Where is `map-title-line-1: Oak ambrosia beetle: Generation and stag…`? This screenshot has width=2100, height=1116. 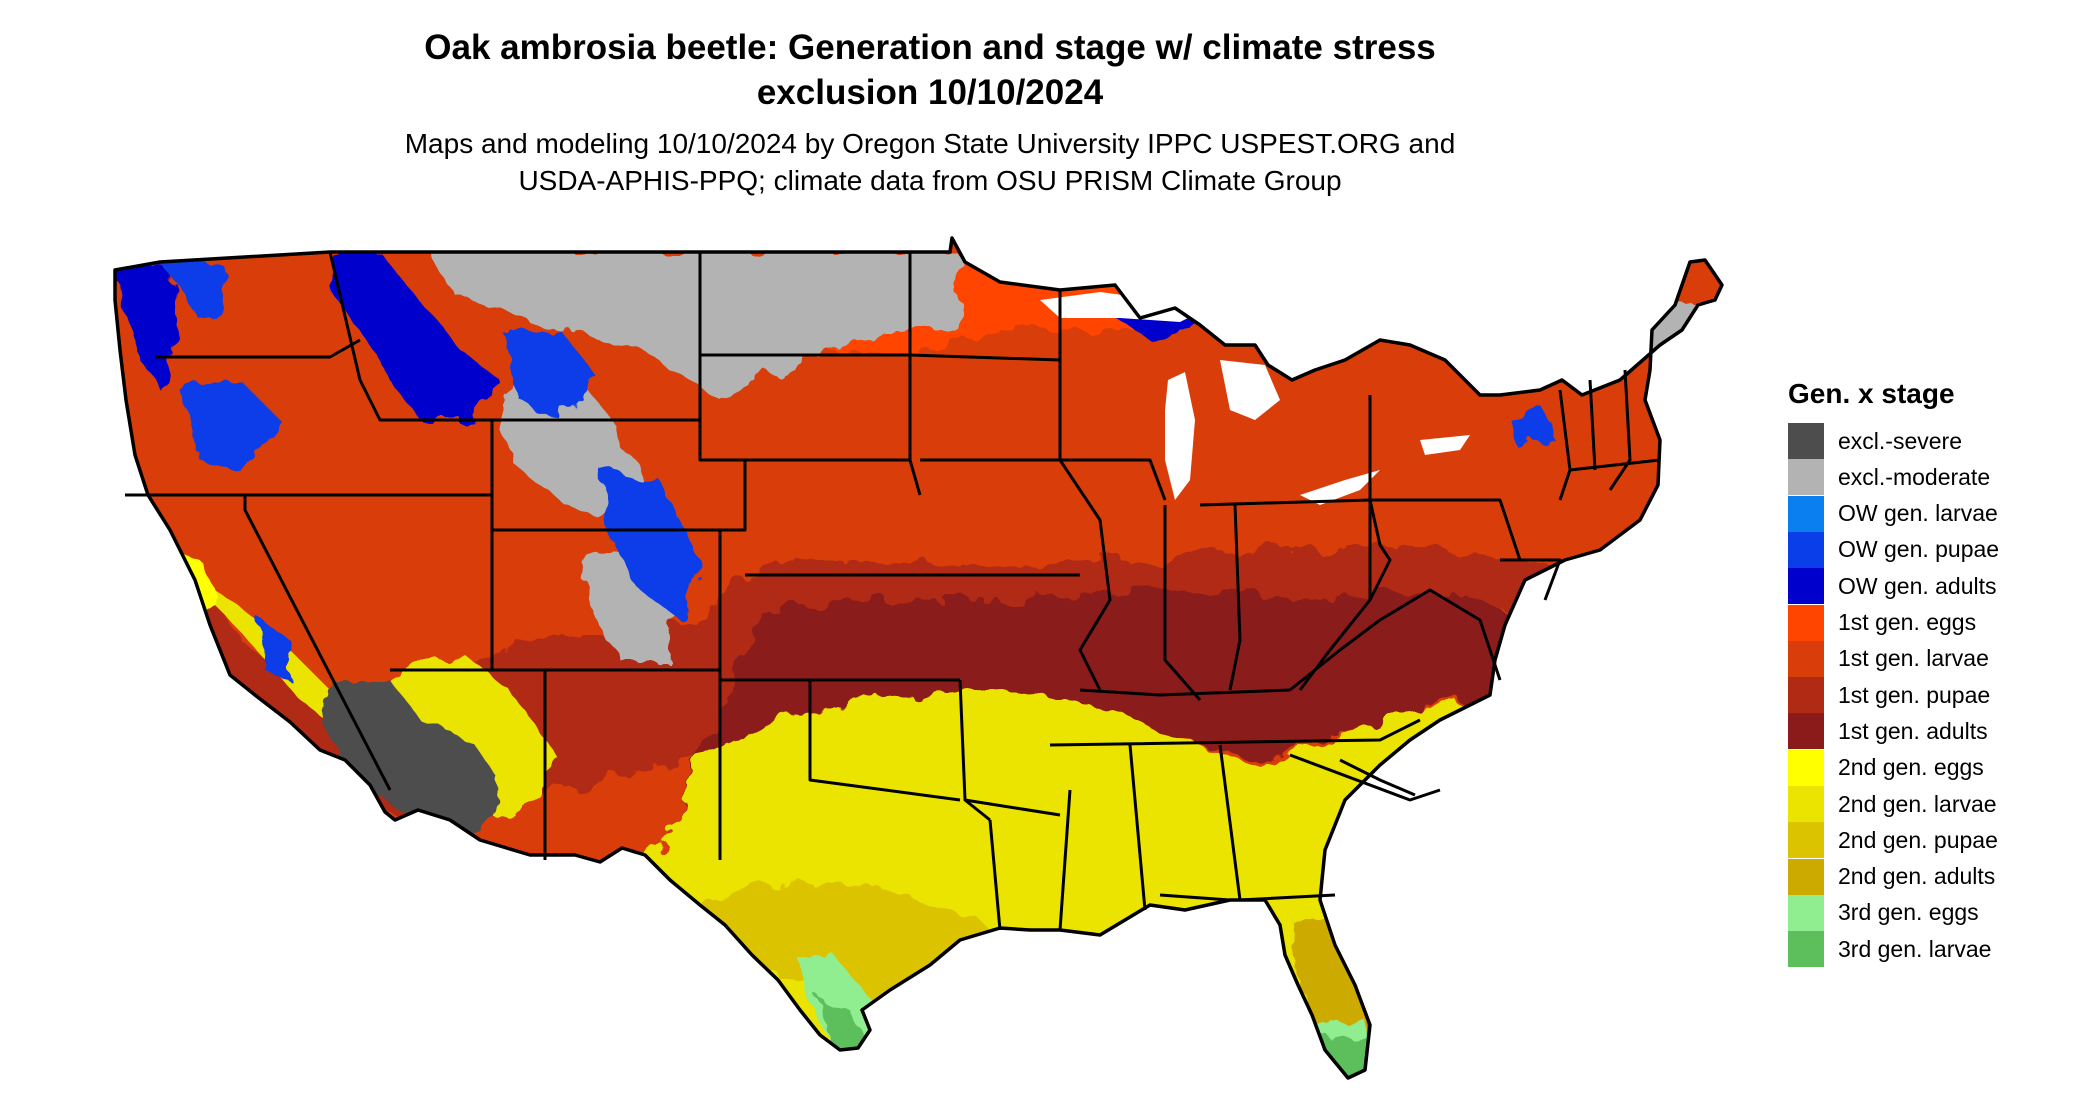 map-title-line-1: Oak ambrosia beetle: Generation and stag… is located at coordinates (930, 47).